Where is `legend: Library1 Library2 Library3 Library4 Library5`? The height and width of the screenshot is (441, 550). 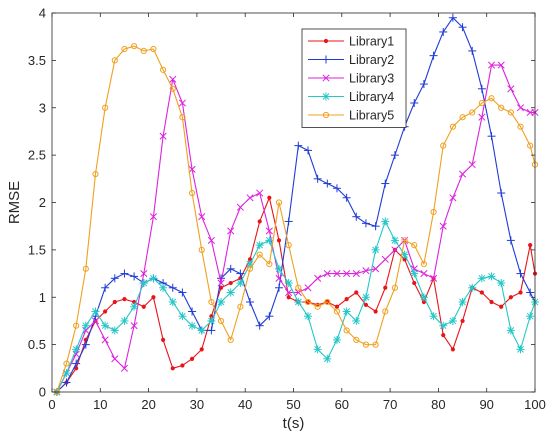 legend: Library1 Library2 Library3 Library4 Library5 is located at coordinates (354, 78).